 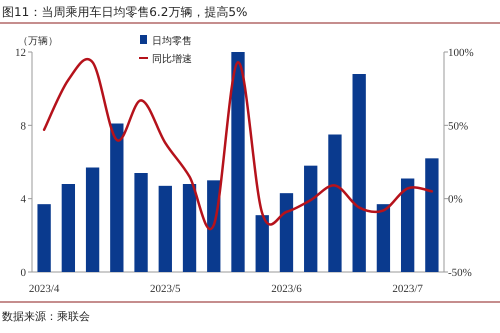 What do you see at coordinates (23, 273) in the screenshot?
I see `y-tick-label: 0` at bounding box center [23, 273].